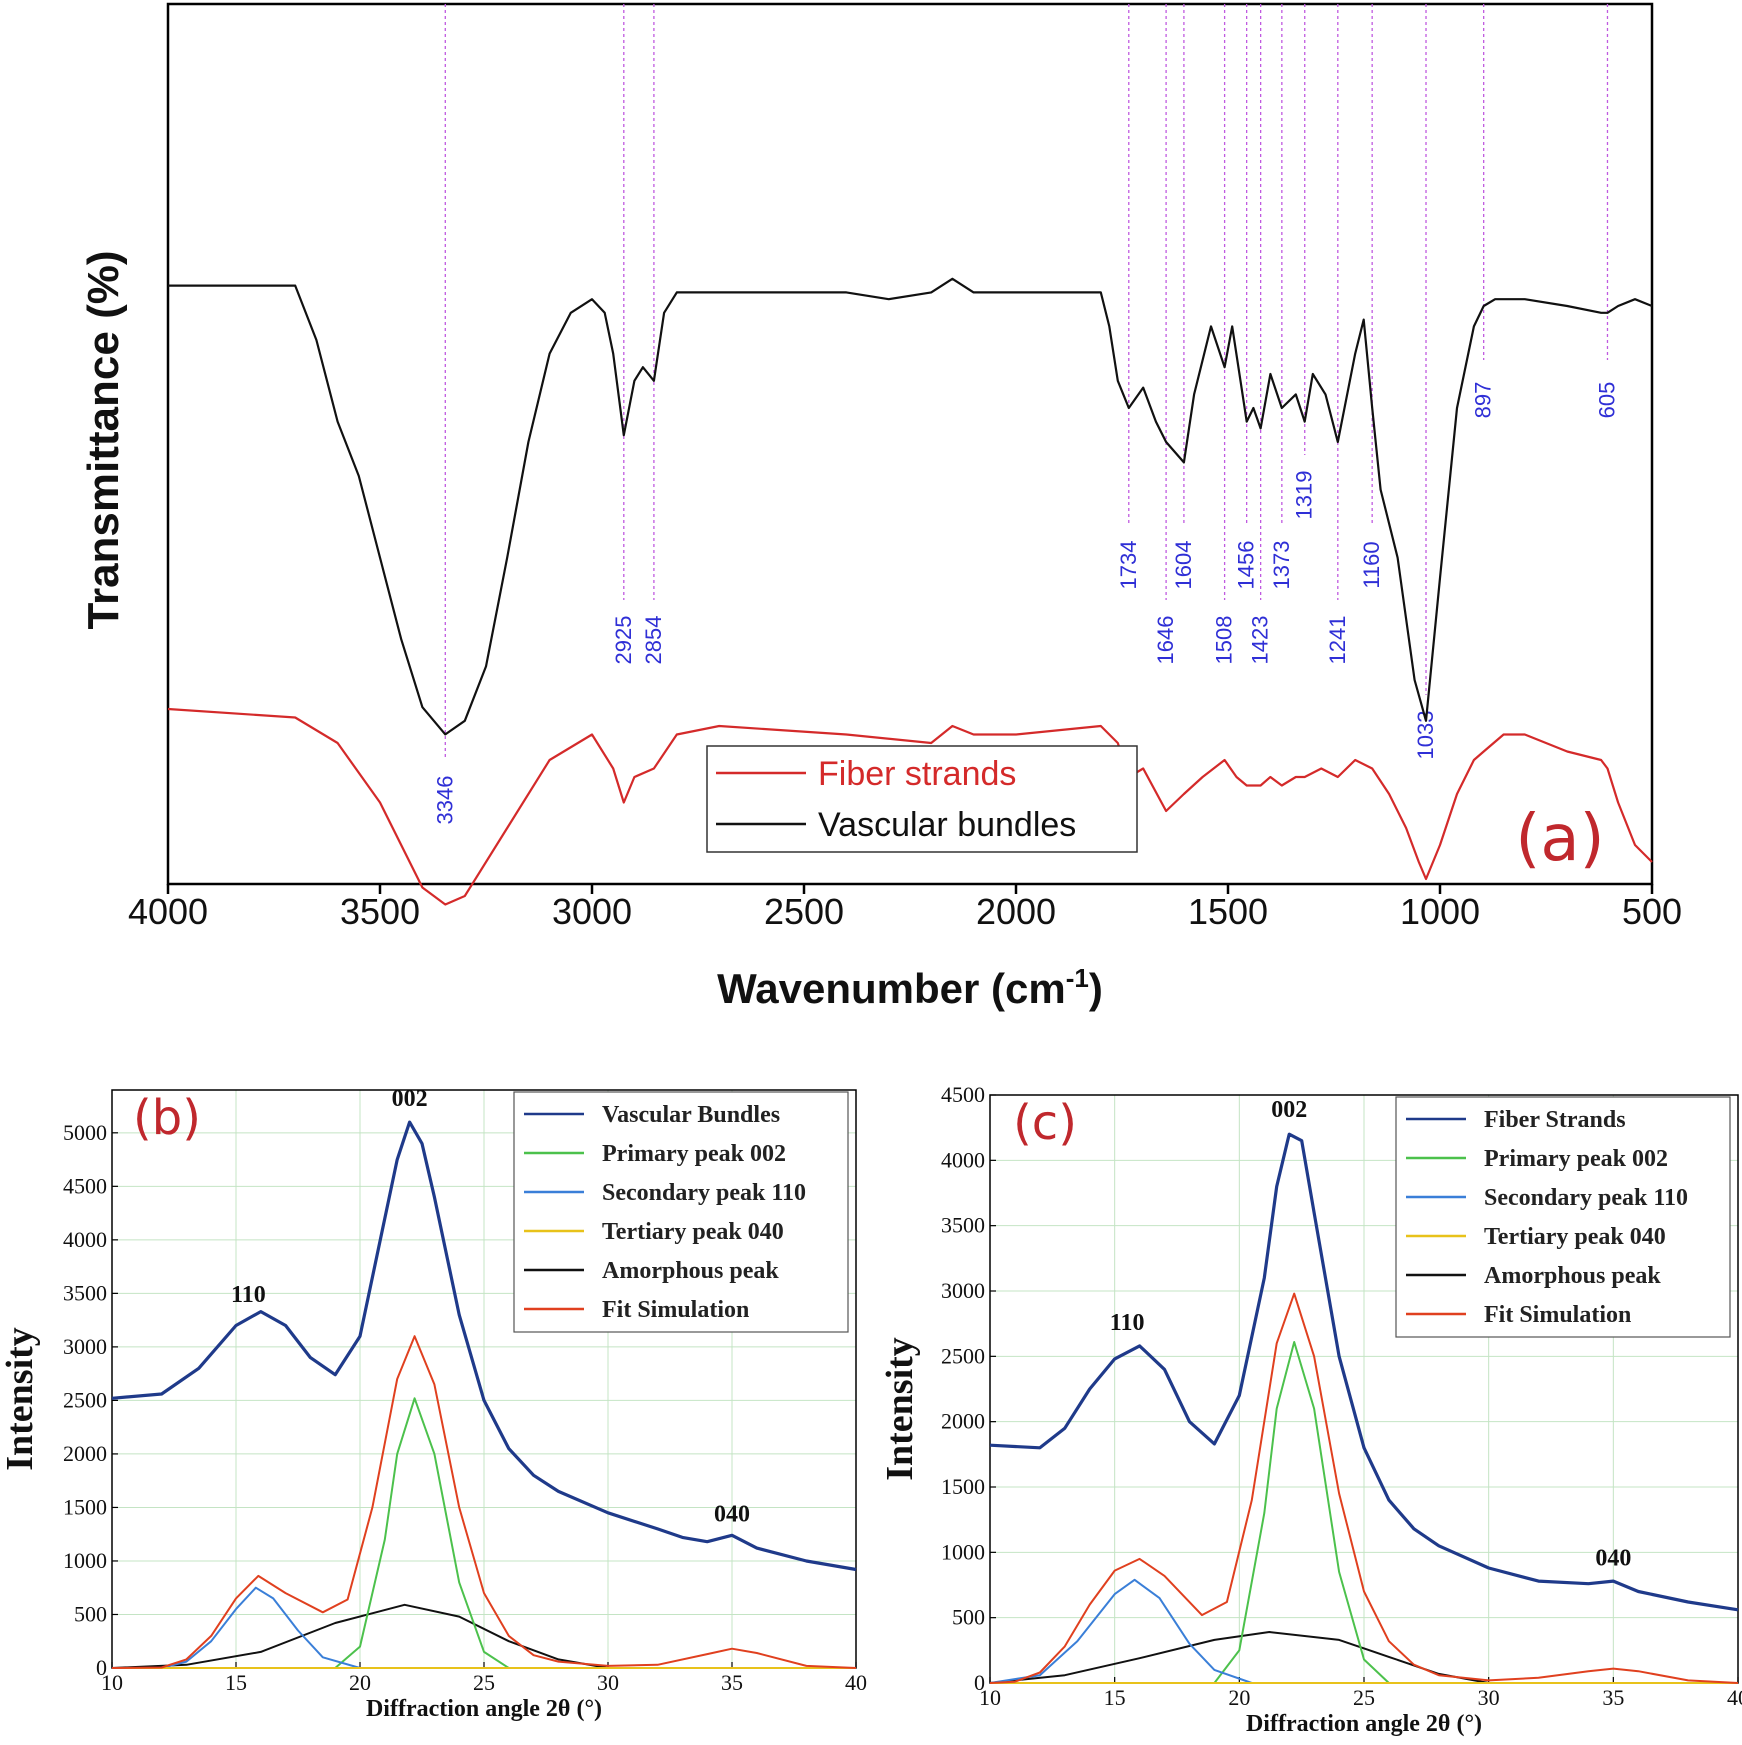  I want to click on y-tick-label: 5000, so click(85, 1132).